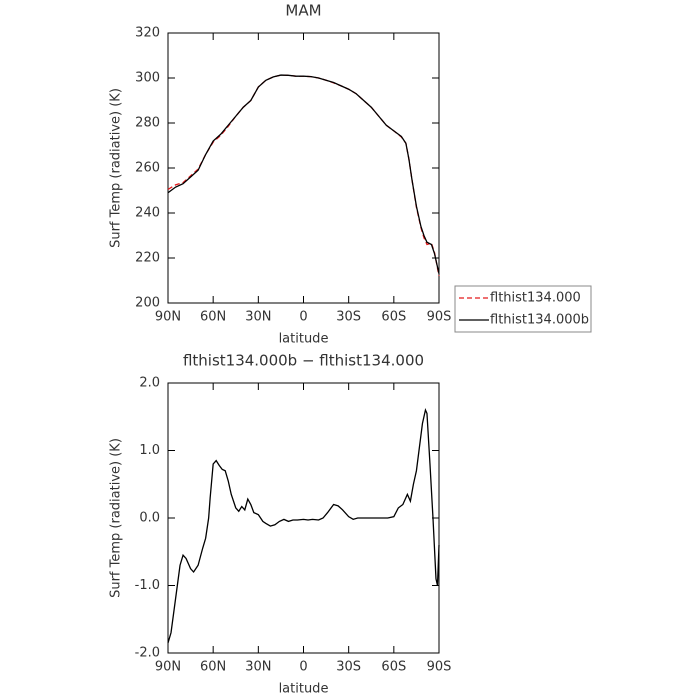  What do you see at coordinates (147, 213) in the screenshot?
I see `y-tick-label: 240` at bounding box center [147, 213].